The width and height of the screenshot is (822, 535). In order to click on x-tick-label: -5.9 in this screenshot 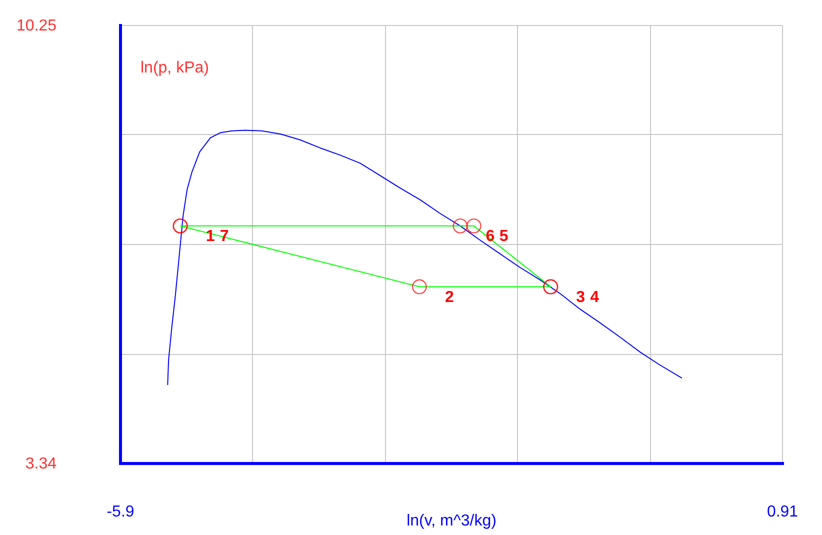, I will do `click(120, 512)`.